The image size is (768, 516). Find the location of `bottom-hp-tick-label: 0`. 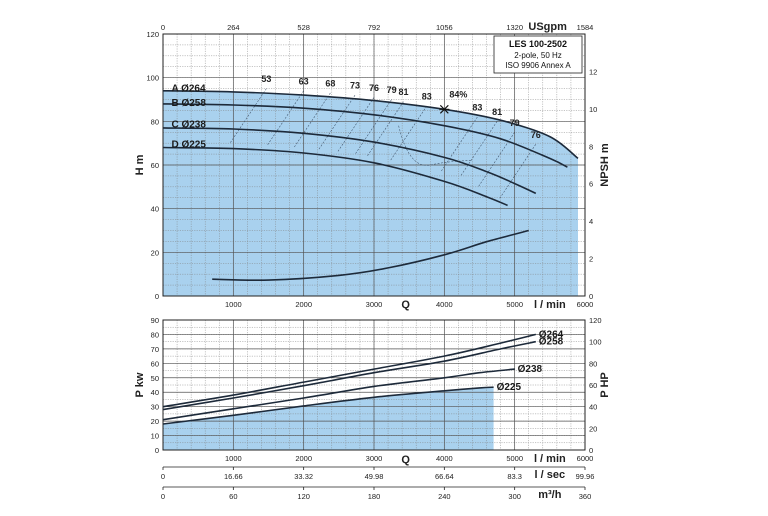

bottom-hp-tick-label: 0 is located at coordinates (591, 450).